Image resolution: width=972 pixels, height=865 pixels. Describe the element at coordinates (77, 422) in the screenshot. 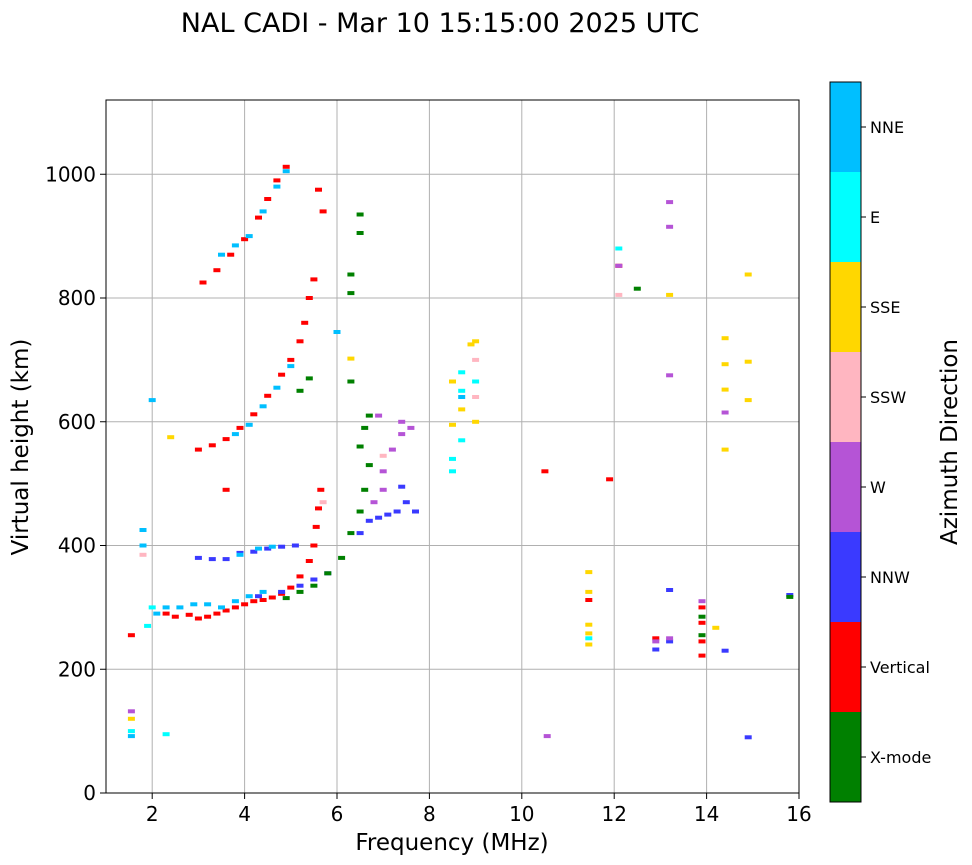

I see `y-tick-label: 600` at that location.